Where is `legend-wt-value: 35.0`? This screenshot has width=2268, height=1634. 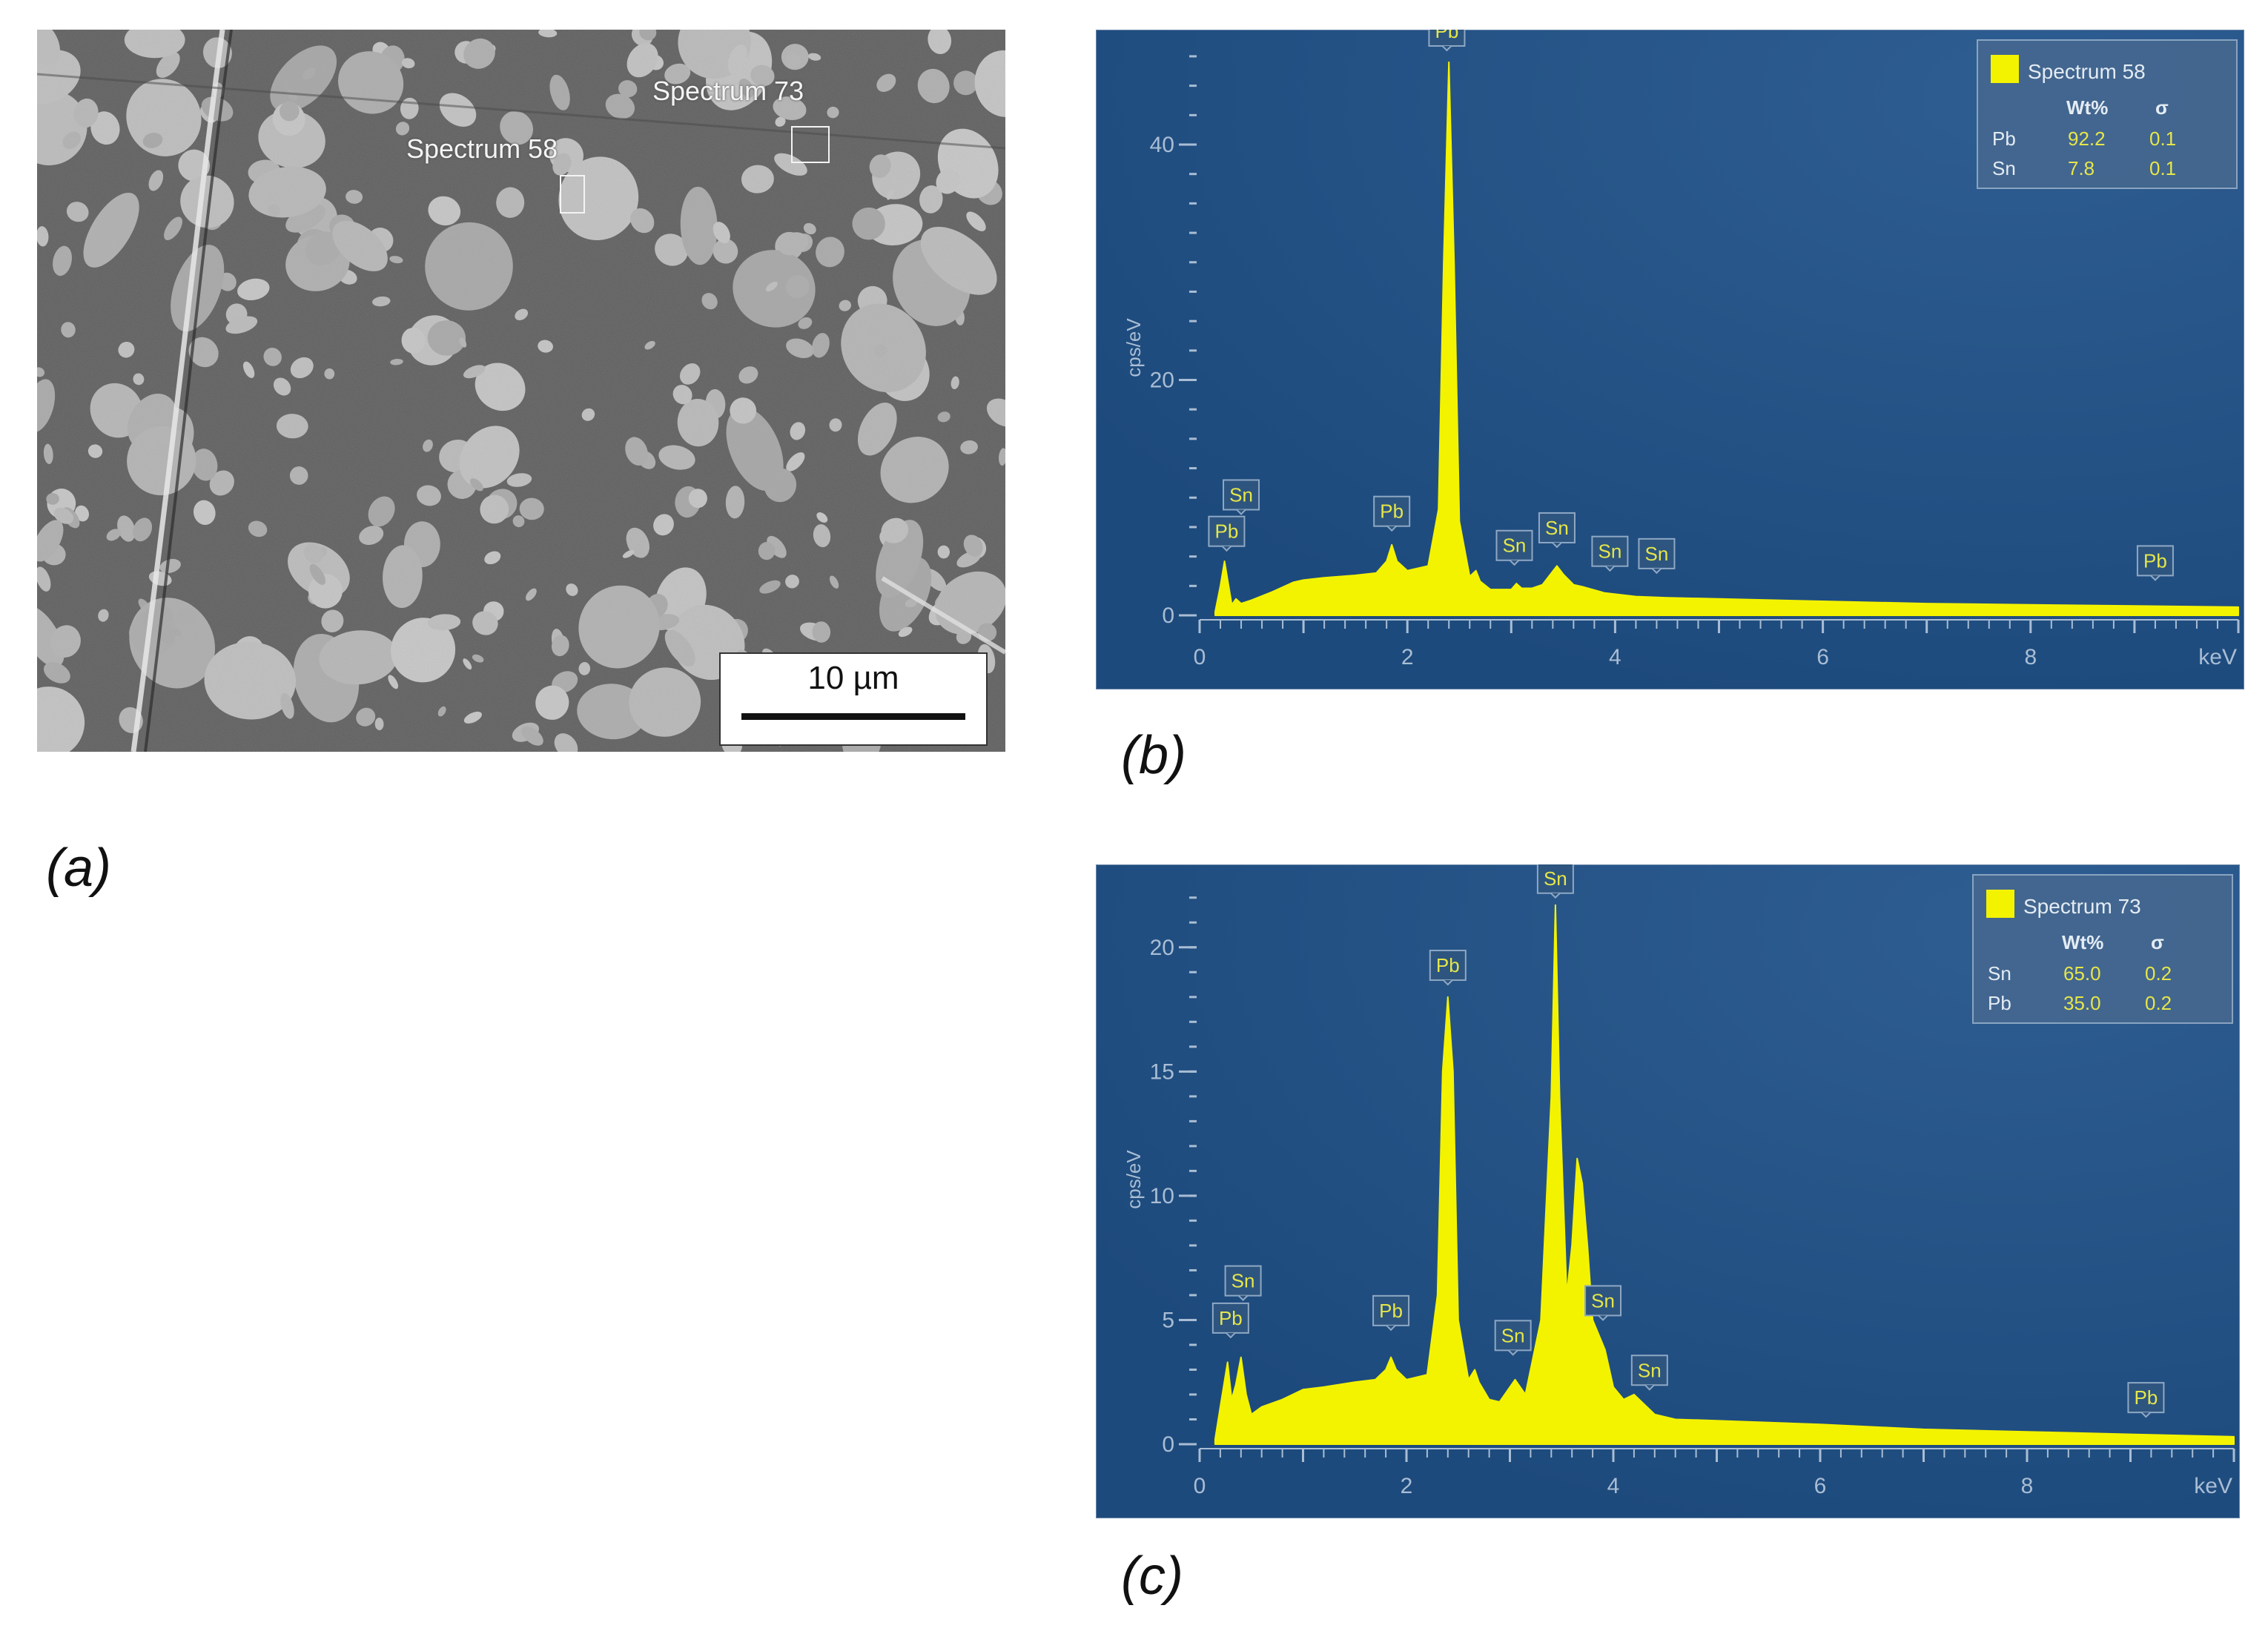 legend-wt-value: 35.0 is located at coordinates (2082, 1003).